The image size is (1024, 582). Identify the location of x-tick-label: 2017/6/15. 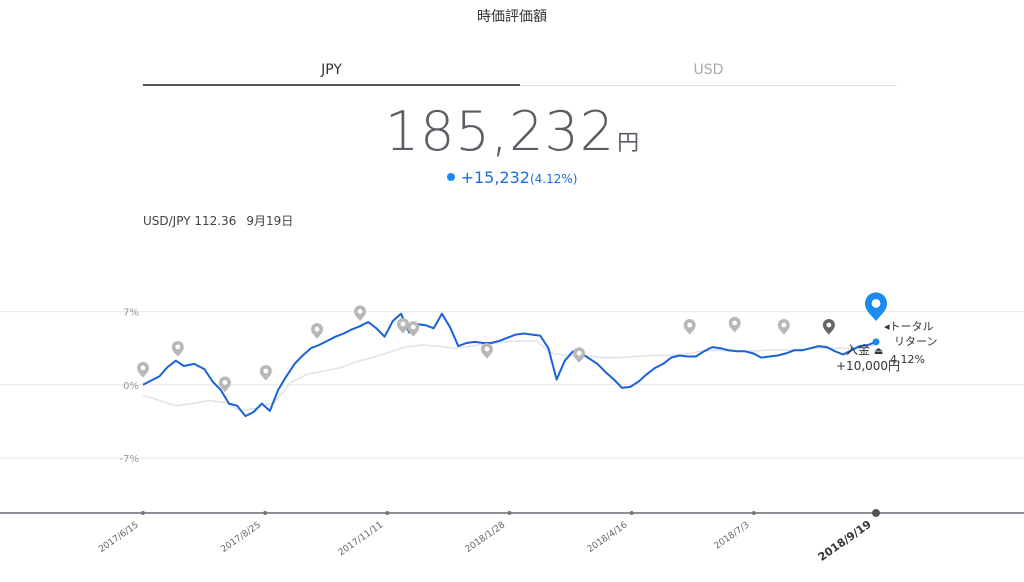
(119, 537).